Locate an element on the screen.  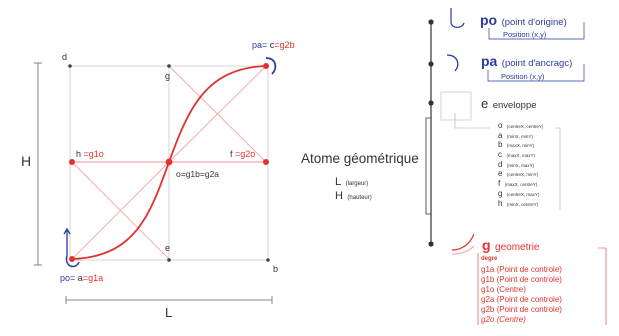
control-line-g2a-g2b is located at coordinates (217, 114).